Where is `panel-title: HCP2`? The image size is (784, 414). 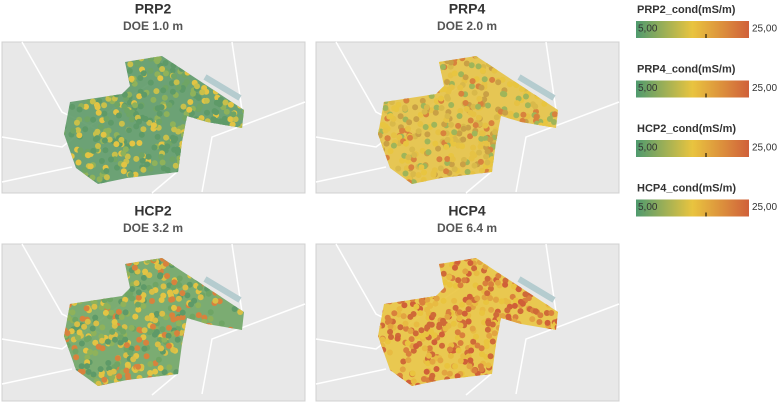 panel-title: HCP2 is located at coordinates (153, 211).